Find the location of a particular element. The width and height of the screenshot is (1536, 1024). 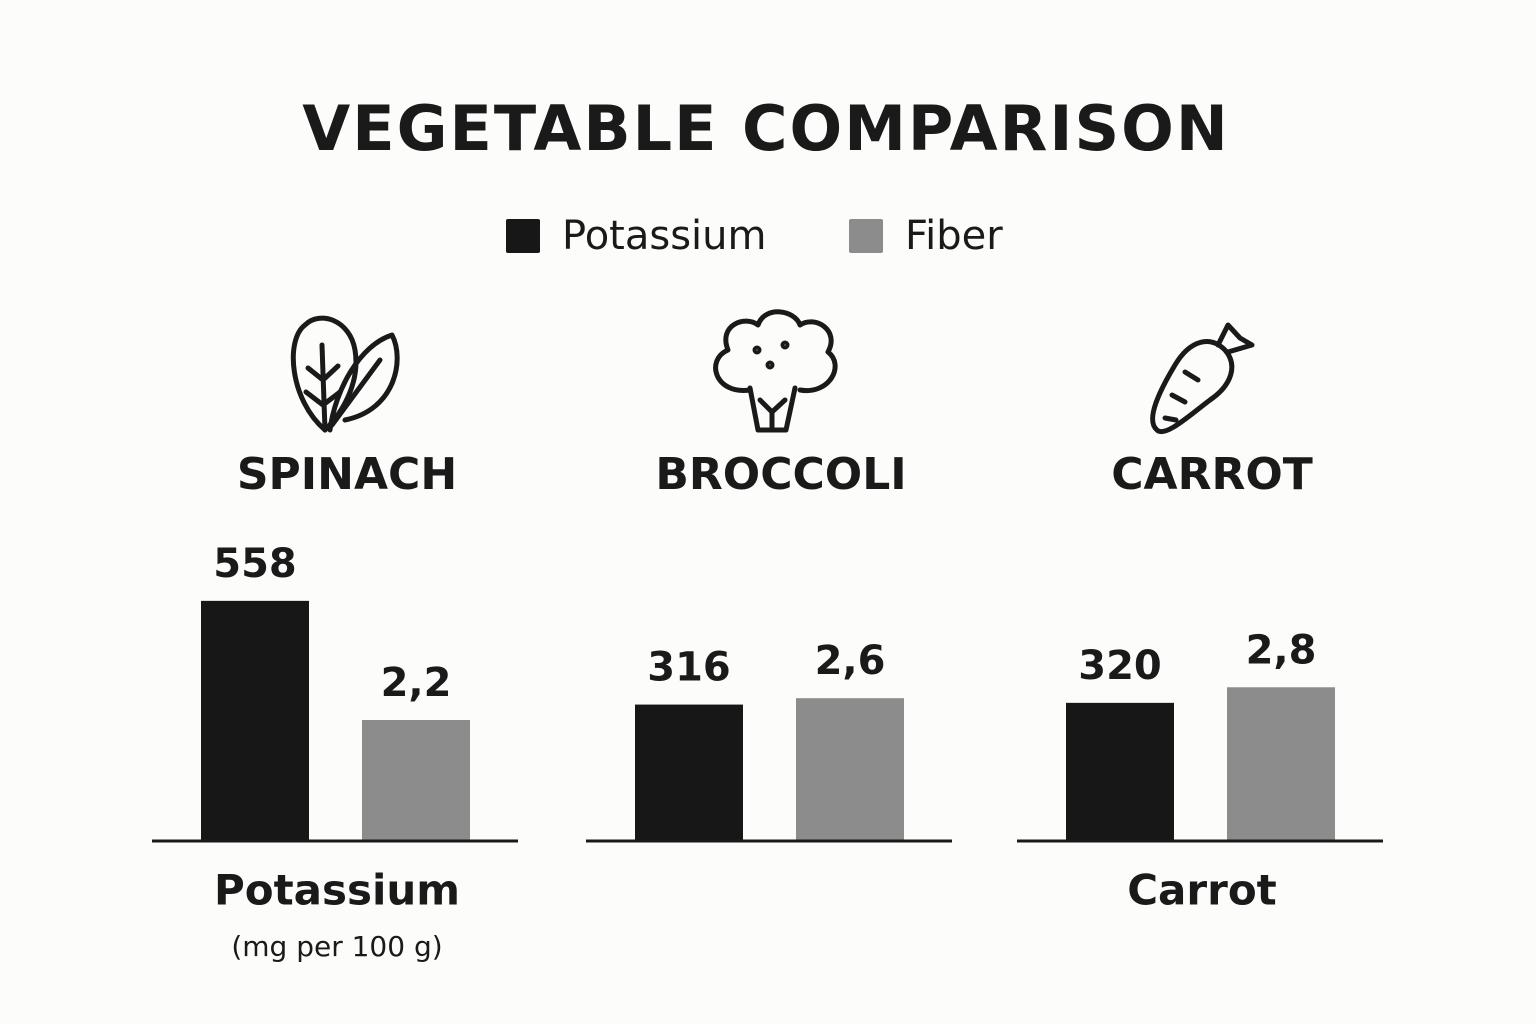

value-label: 316 is located at coordinates (689, 668).